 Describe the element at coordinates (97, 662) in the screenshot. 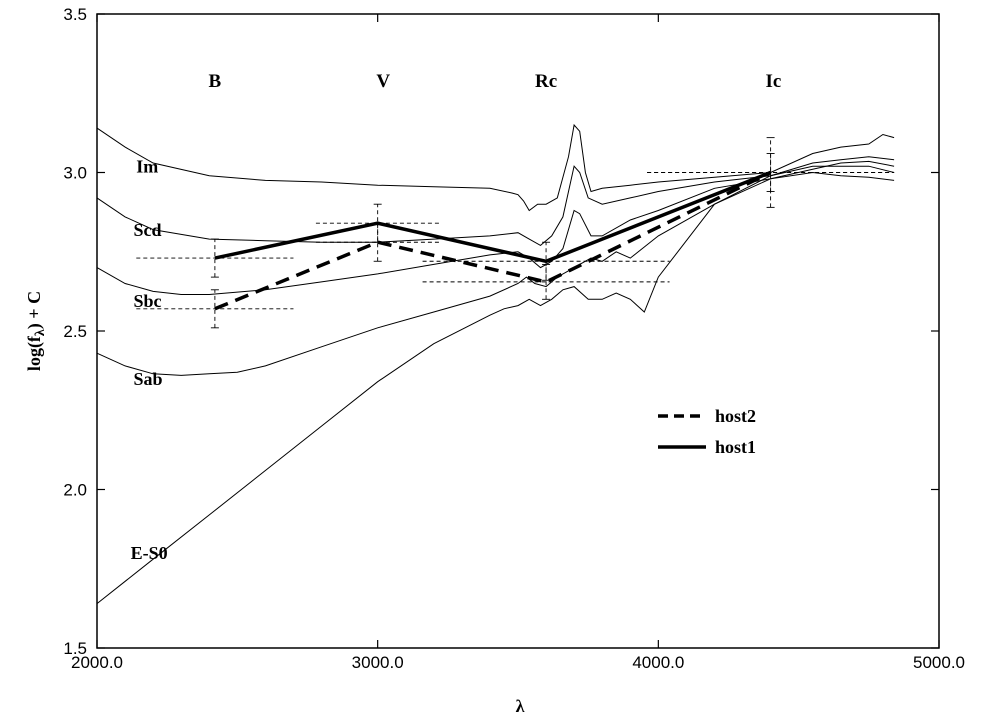

I see `x-tick-label-0: 2000.0` at that location.